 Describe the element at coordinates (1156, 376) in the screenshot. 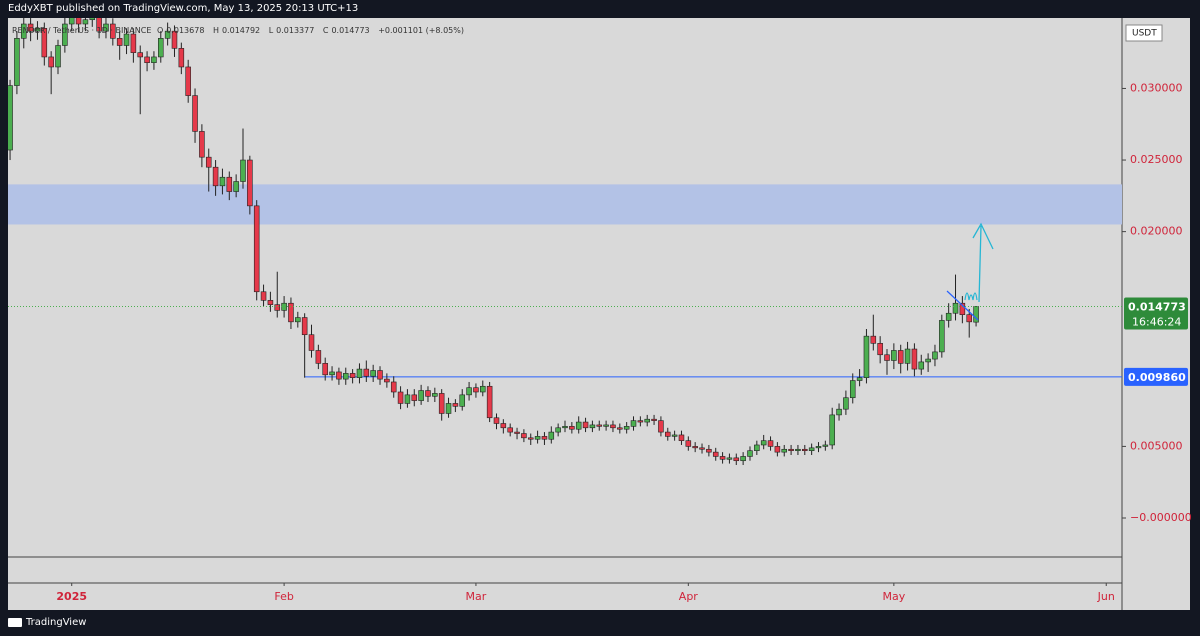

I see `level-tag` at that location.